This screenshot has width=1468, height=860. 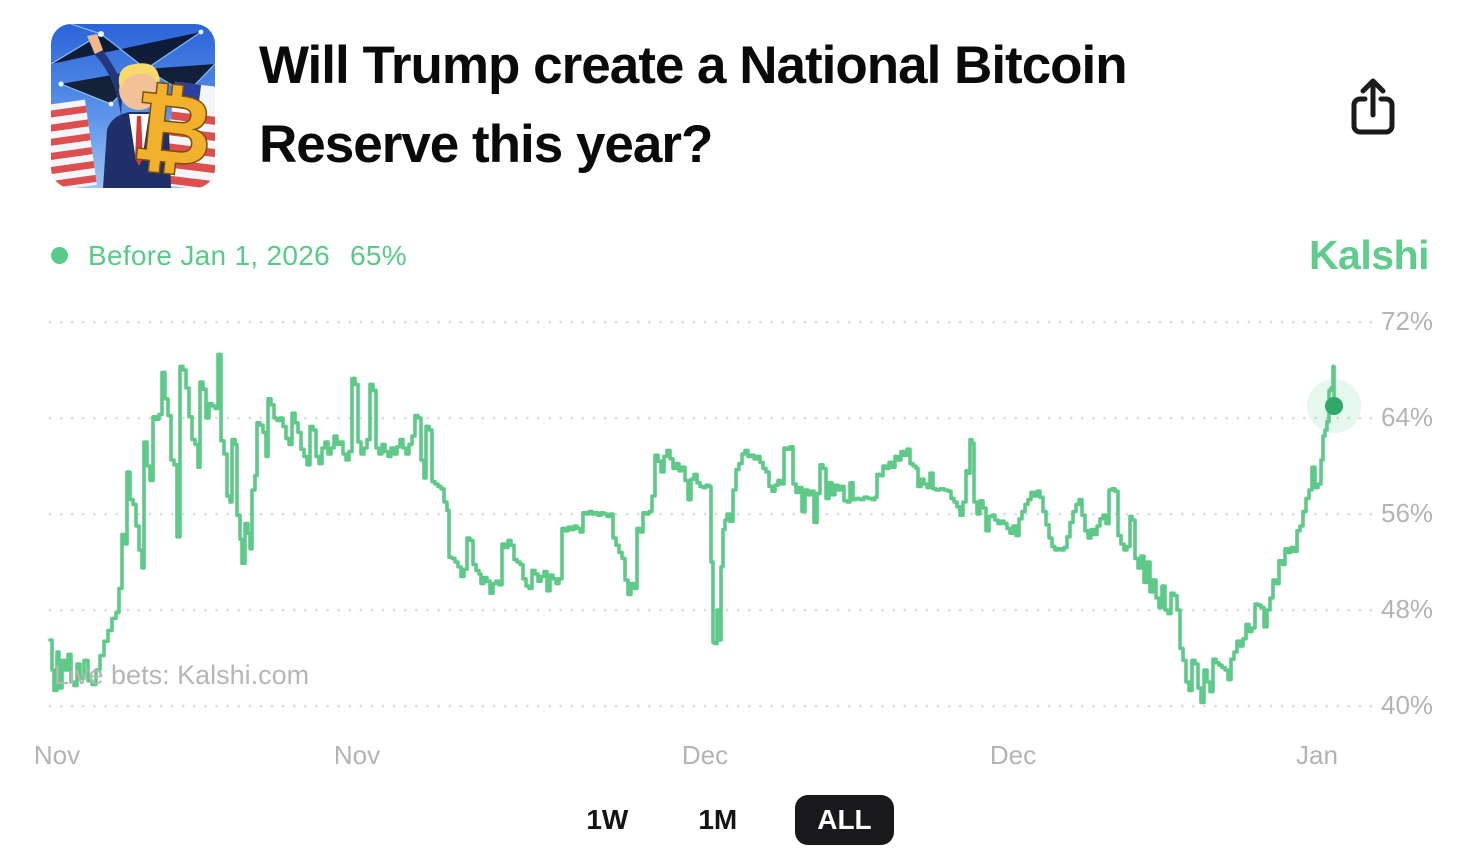 What do you see at coordinates (1407, 321) in the screenshot?
I see `y-axis-label: 72%` at bounding box center [1407, 321].